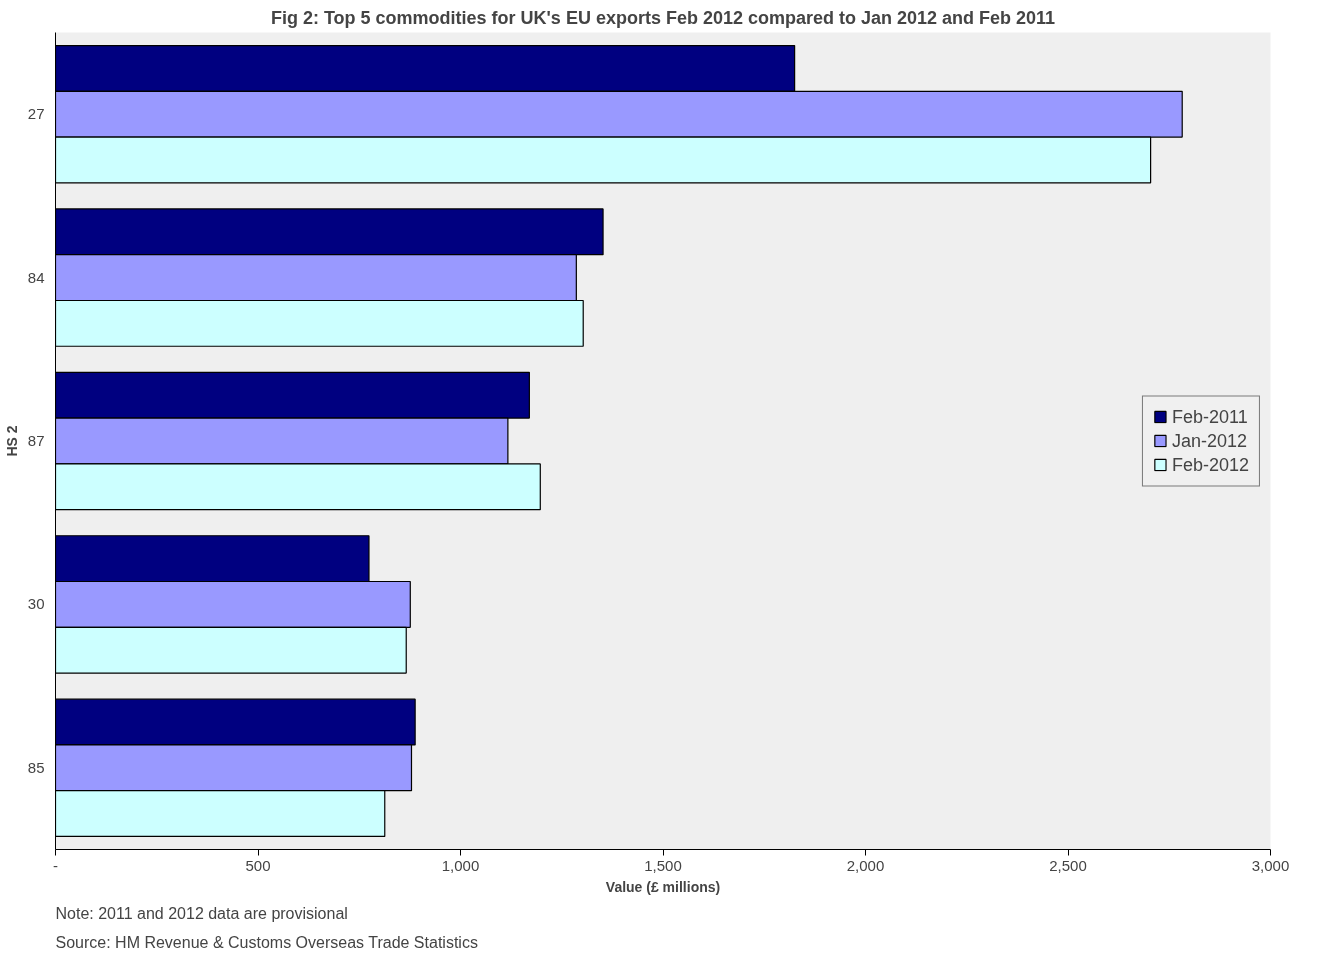  What do you see at coordinates (36, 114) in the screenshot?
I see `y-tick-label: 27` at bounding box center [36, 114].